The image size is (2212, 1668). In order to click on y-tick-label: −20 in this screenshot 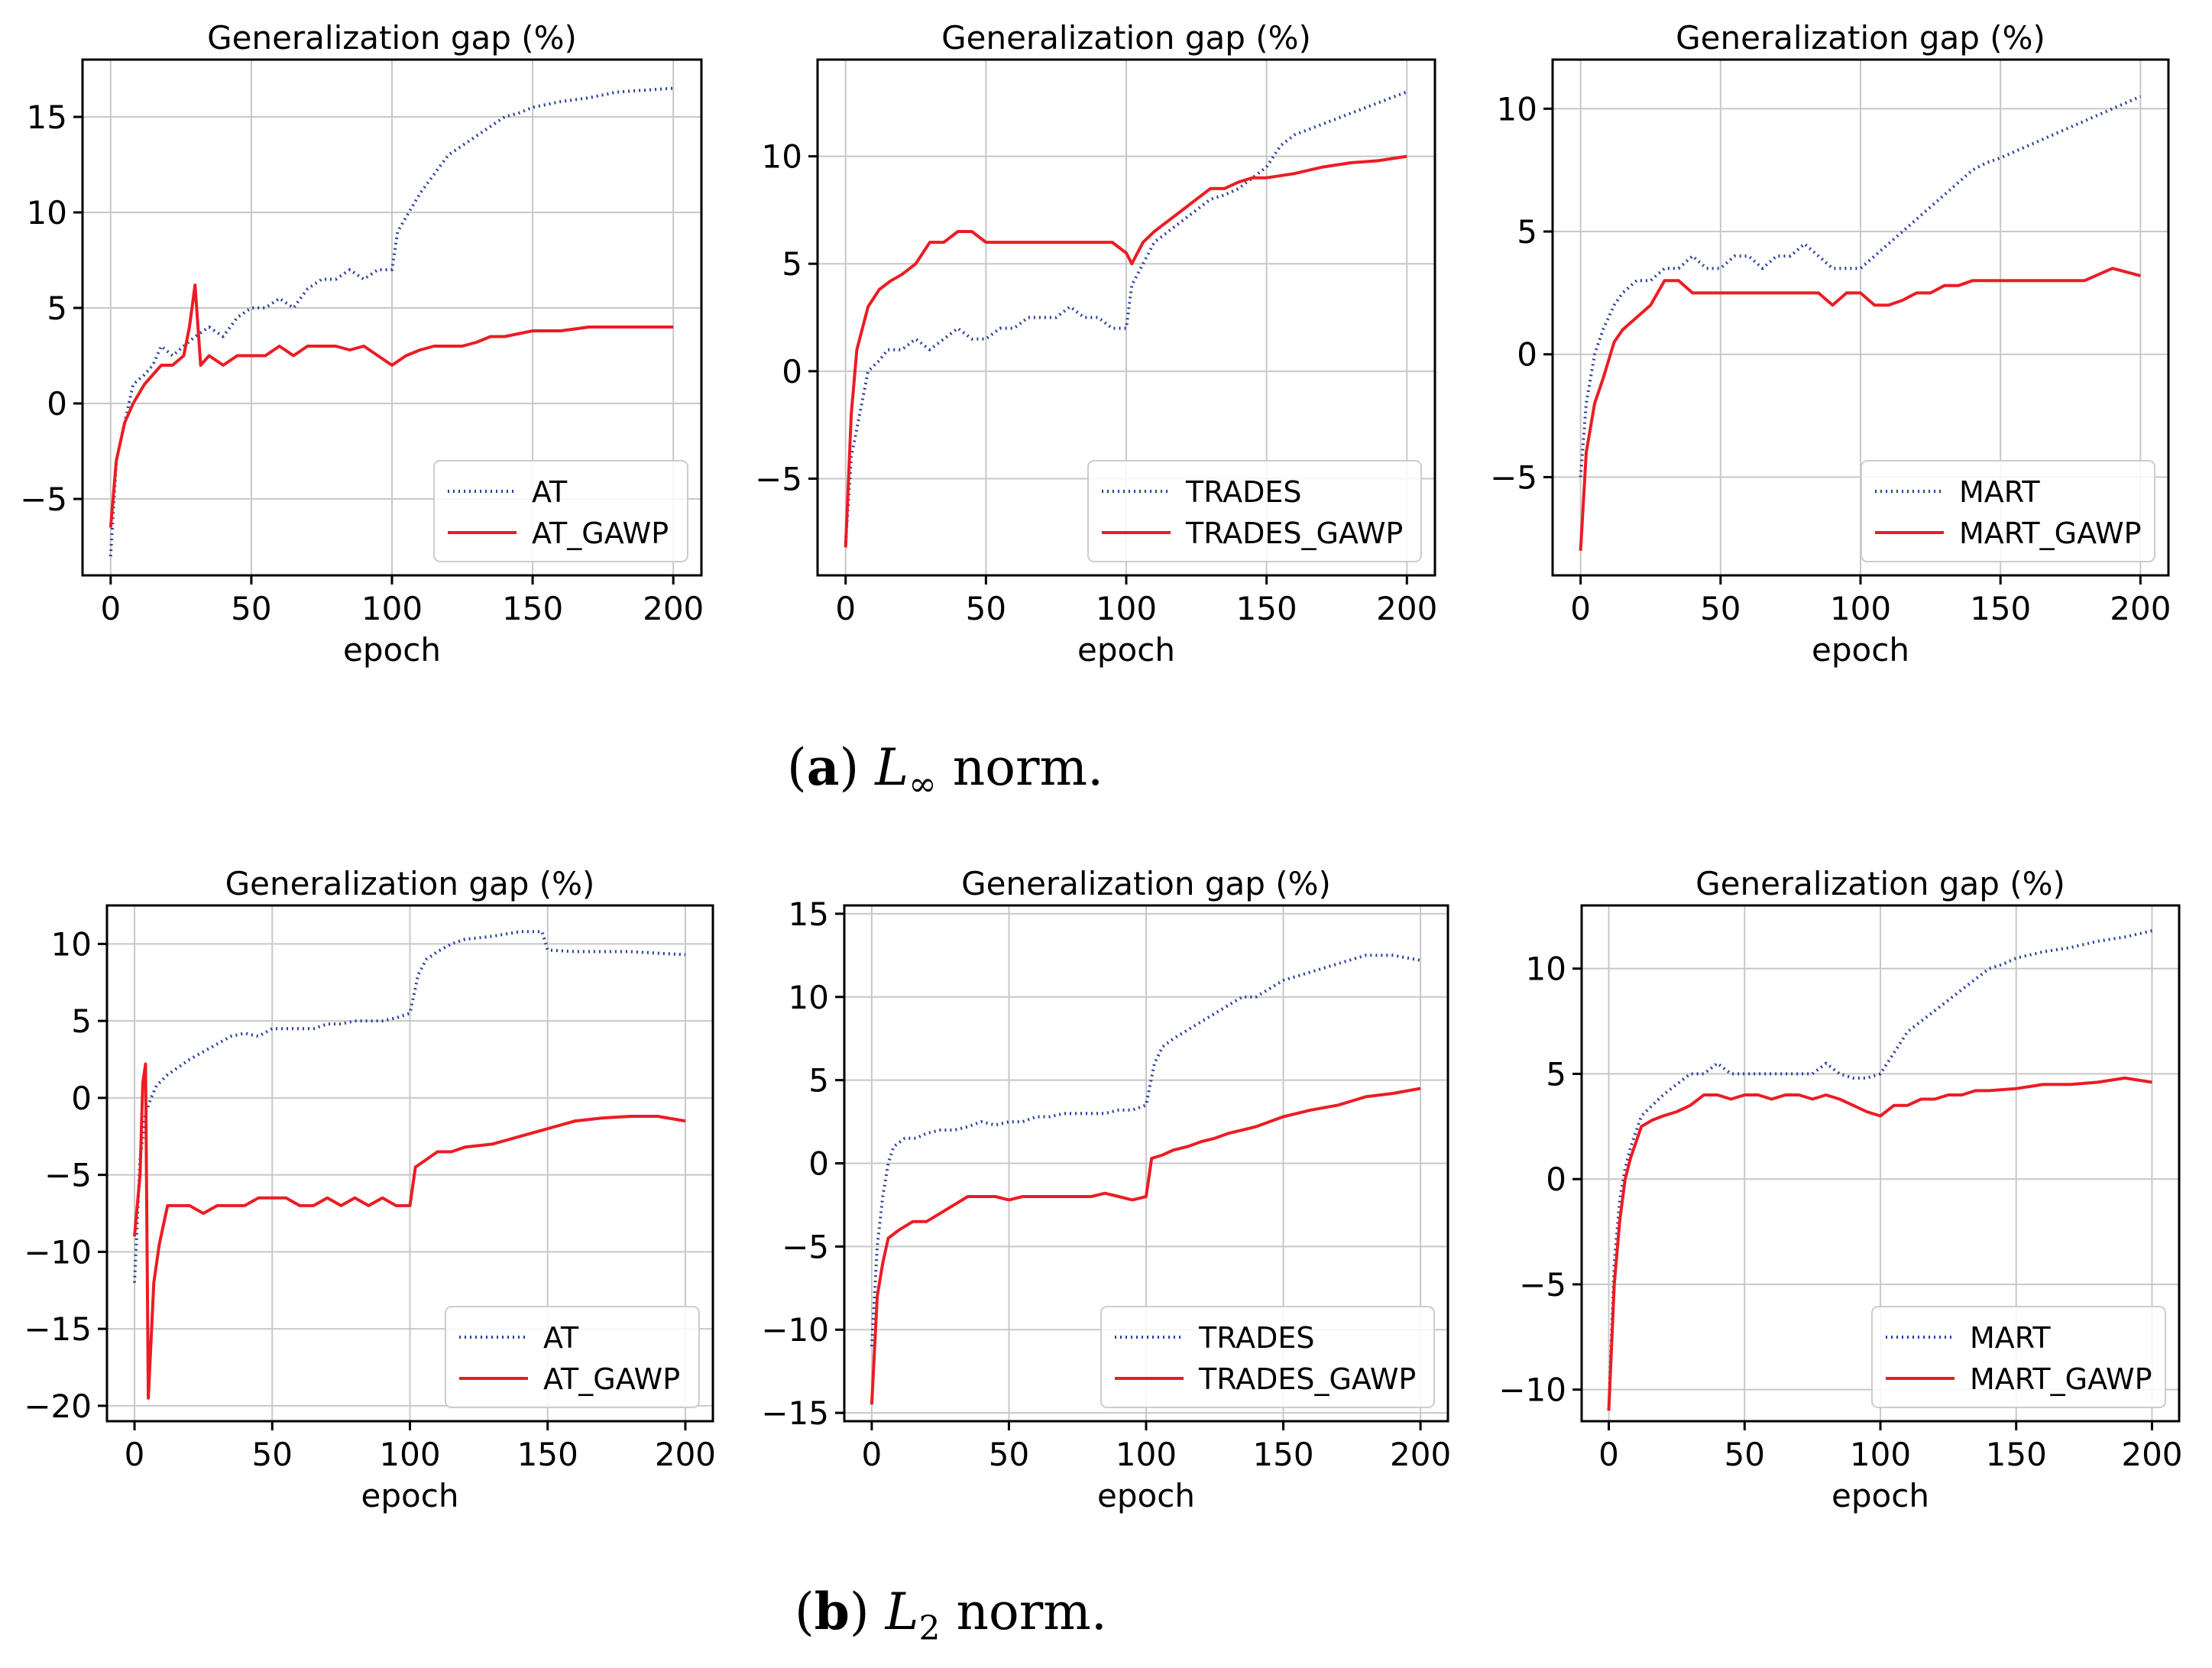, I will do `click(58, 1406)`.